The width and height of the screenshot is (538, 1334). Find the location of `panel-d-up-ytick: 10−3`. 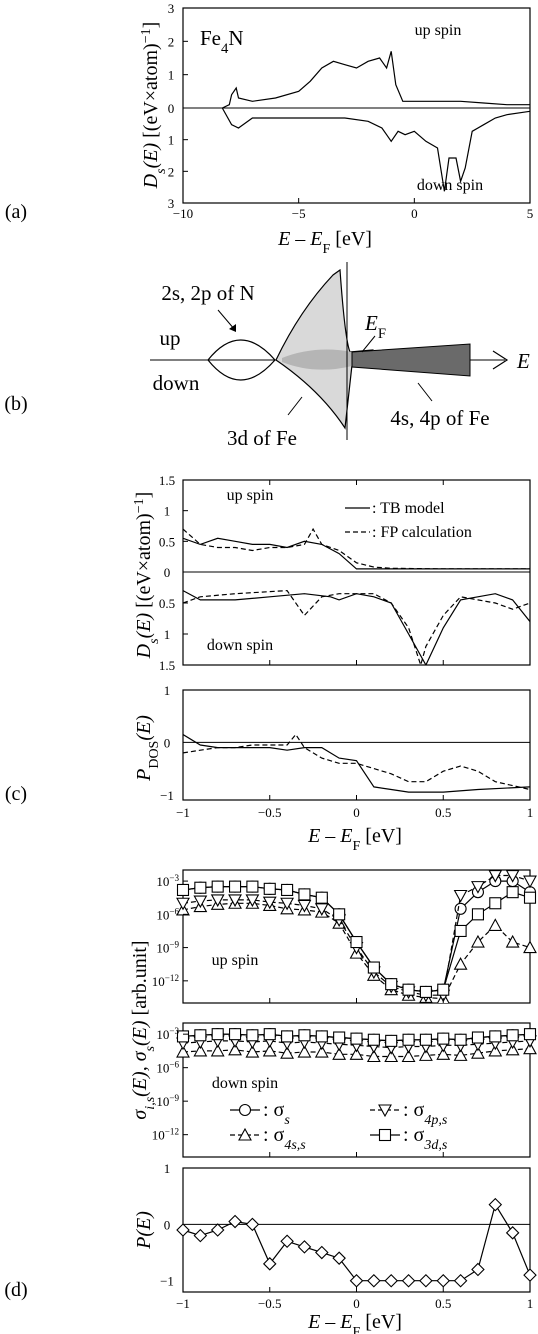

panel-d-up-ytick: 10−3 is located at coordinates (167, 881).